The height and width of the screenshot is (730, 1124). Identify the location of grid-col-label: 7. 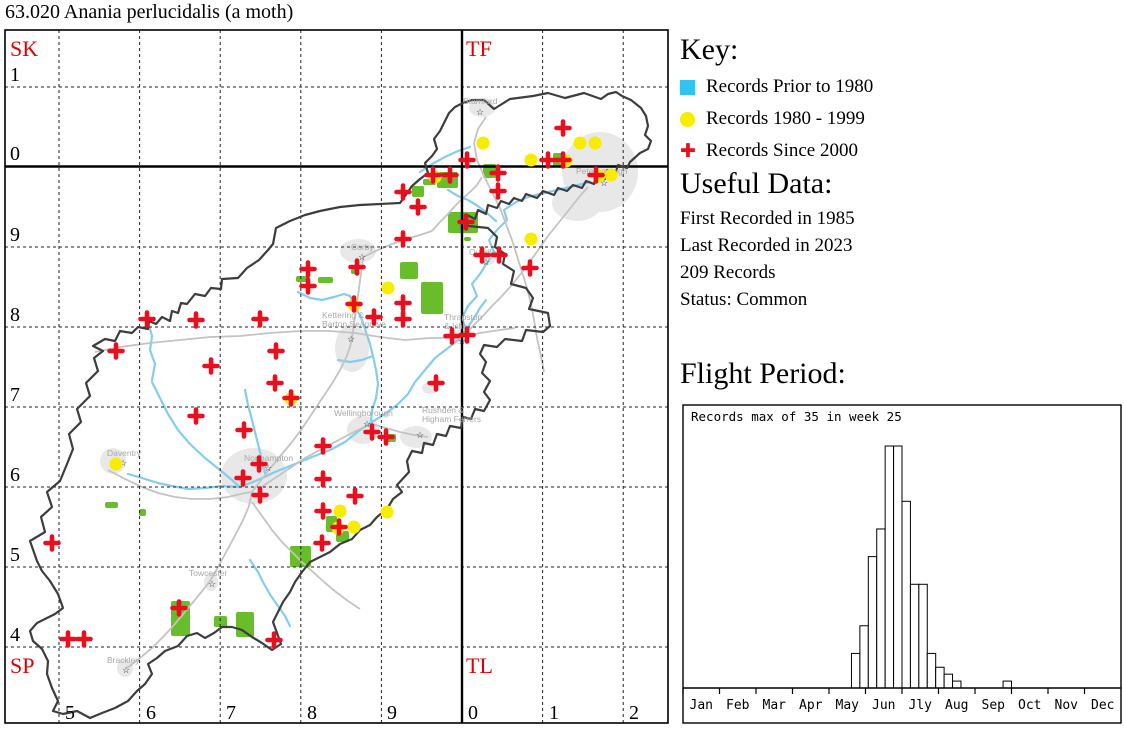
(231, 713).